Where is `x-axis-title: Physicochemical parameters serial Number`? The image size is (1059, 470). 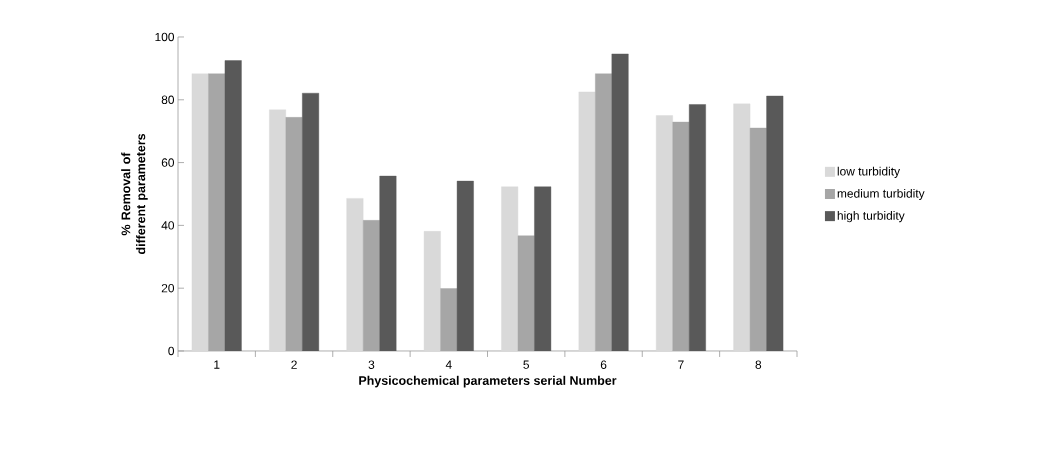 x-axis-title: Physicochemical parameters serial Number is located at coordinates (488, 381).